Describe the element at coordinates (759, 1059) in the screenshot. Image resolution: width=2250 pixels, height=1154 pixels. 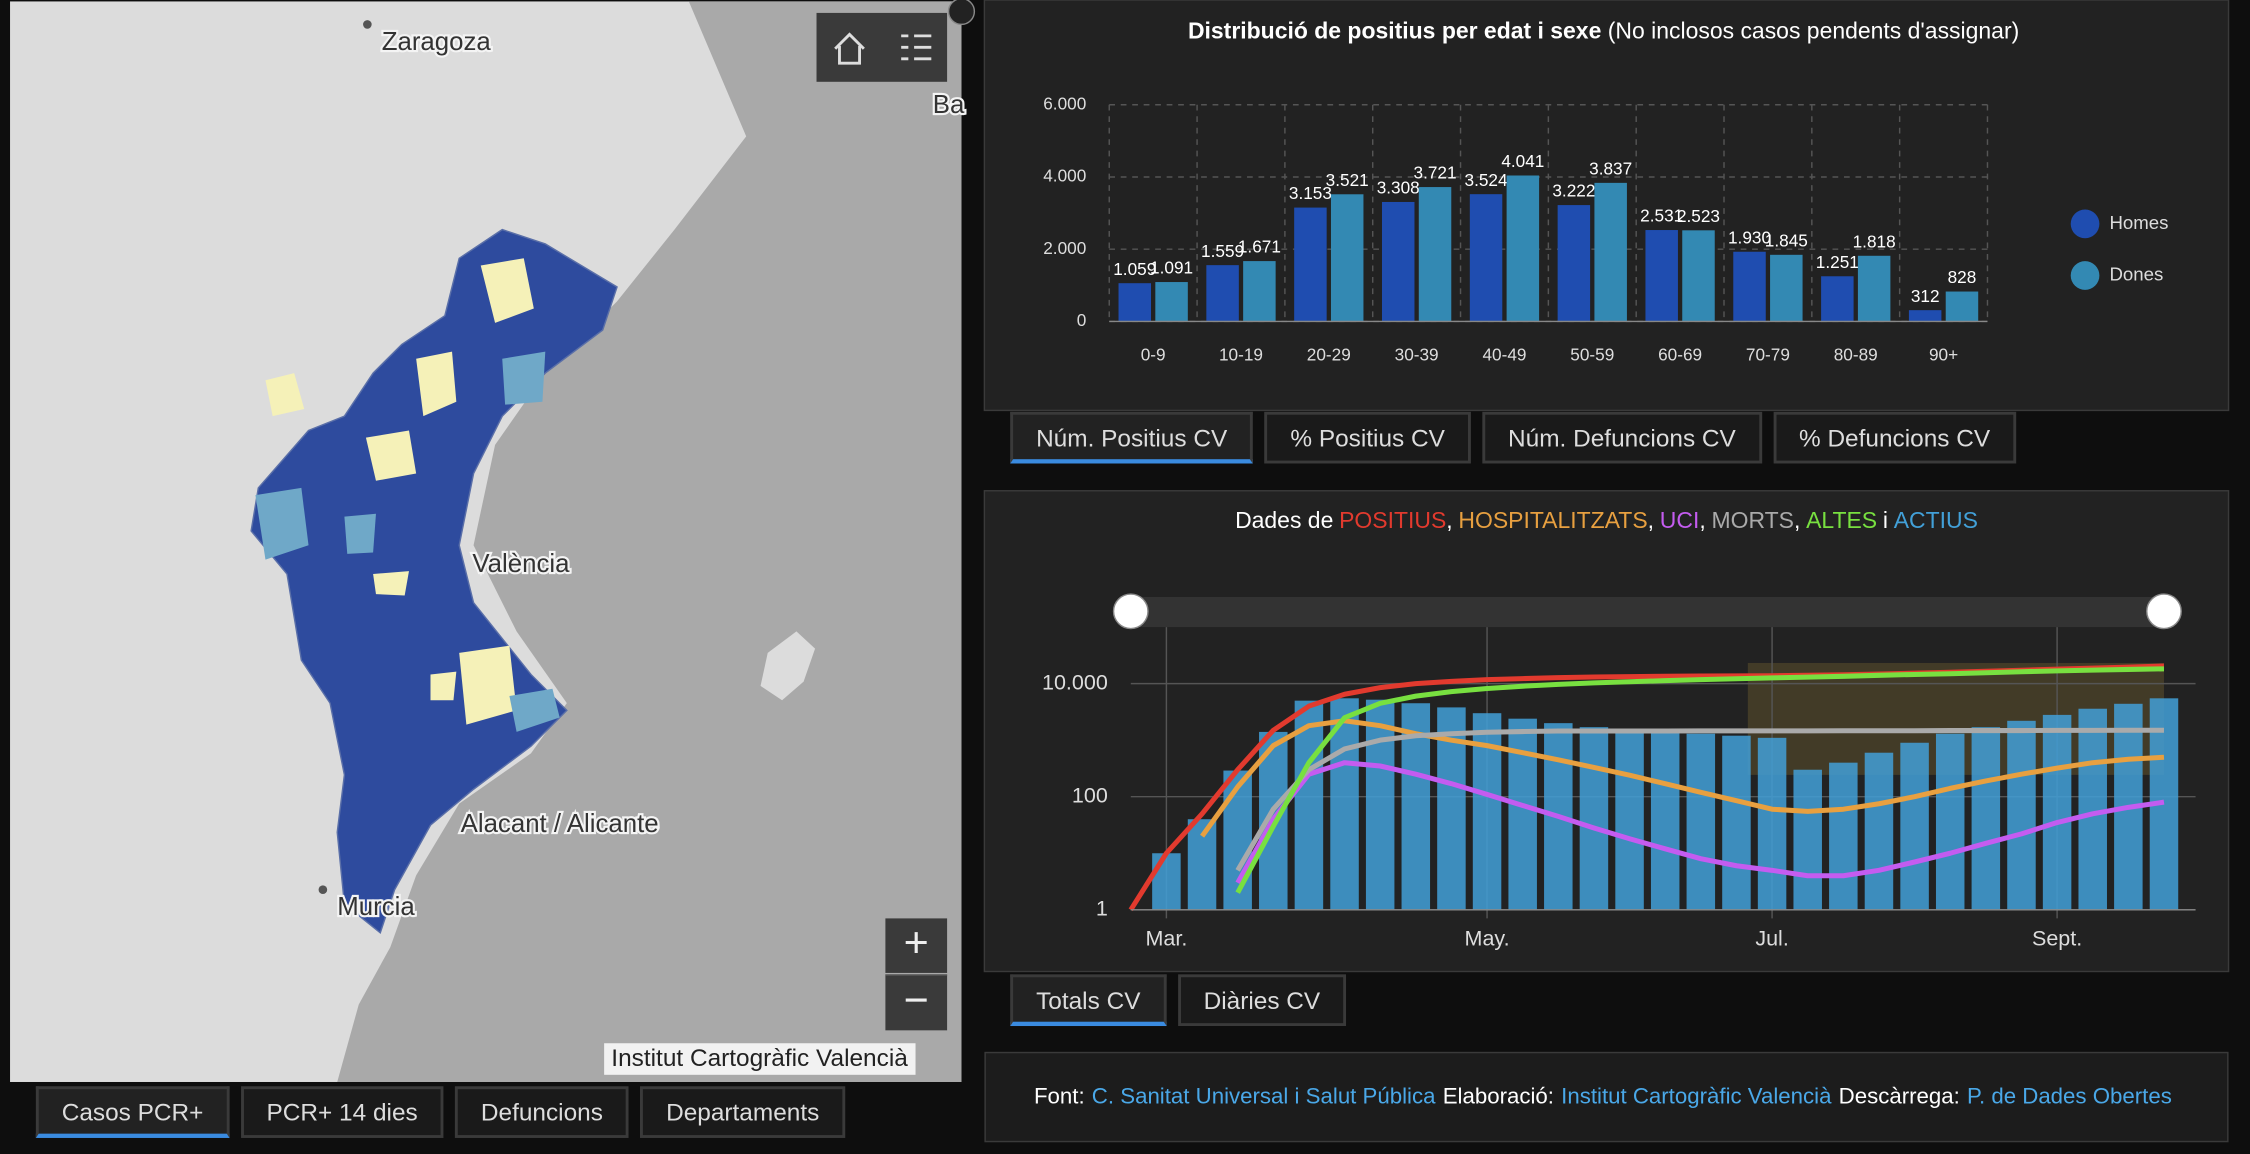
I see `attribution: Institut Cartogràfic Valencià` at that location.